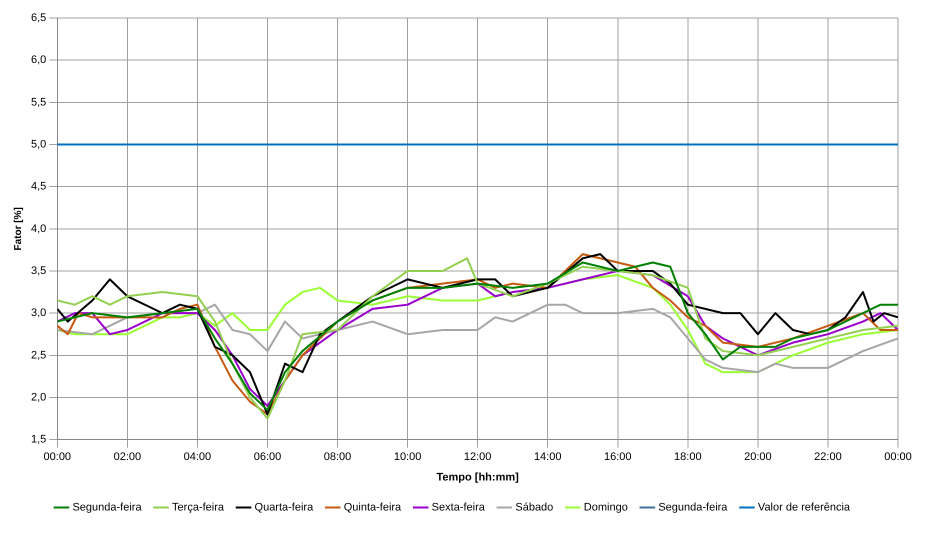 The width and height of the screenshot is (928, 533). I want to click on y-tick-label: 4,0, so click(38, 228).